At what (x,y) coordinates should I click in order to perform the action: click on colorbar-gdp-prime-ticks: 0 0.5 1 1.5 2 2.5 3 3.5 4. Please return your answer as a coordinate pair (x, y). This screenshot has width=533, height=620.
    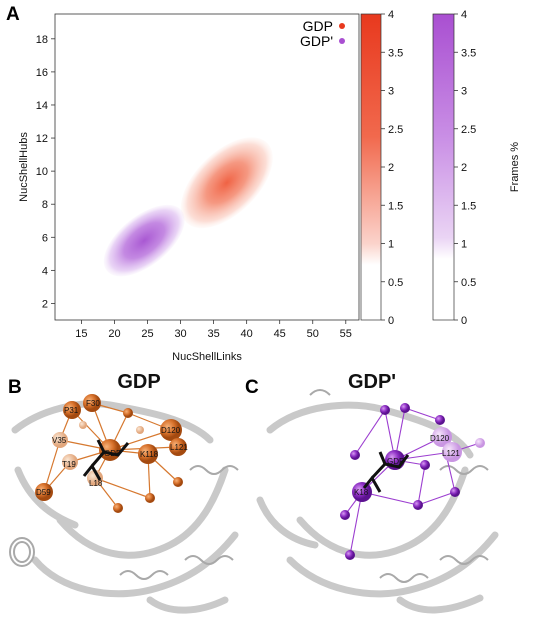
    Looking at the image, I should click on (465, 168).